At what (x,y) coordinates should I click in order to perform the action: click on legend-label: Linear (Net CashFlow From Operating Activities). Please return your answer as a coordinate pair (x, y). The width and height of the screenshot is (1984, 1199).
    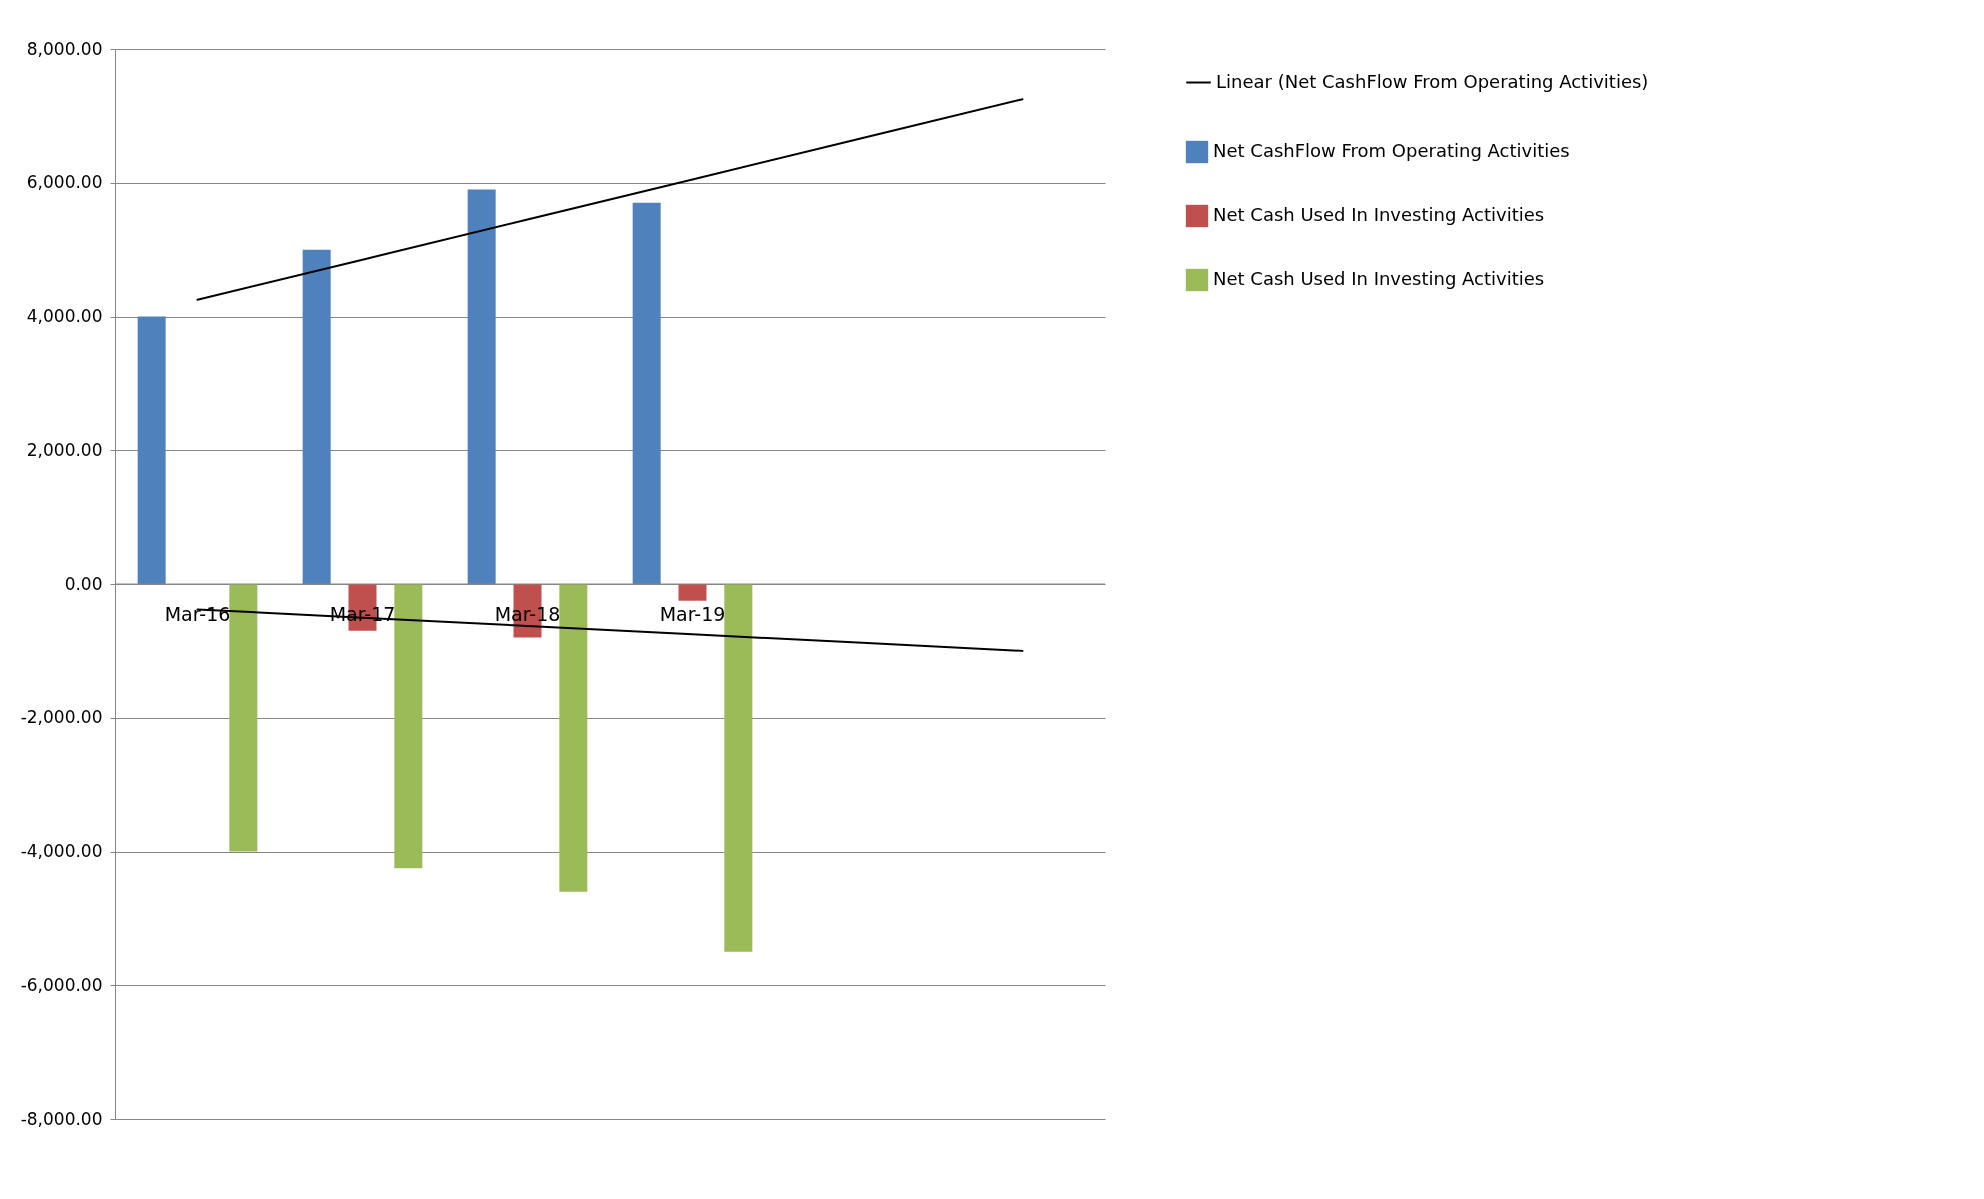
    Looking at the image, I should click on (1432, 81).